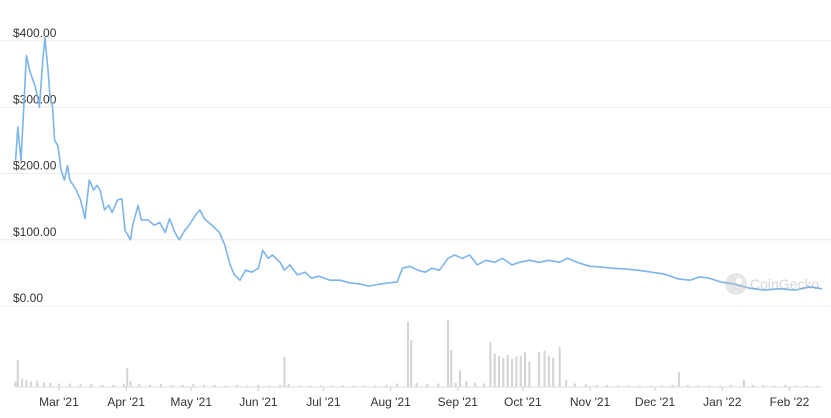 This screenshot has width=831, height=418. Describe the element at coordinates (655, 402) in the screenshot. I see `x-tick-label: Dec '21` at that location.